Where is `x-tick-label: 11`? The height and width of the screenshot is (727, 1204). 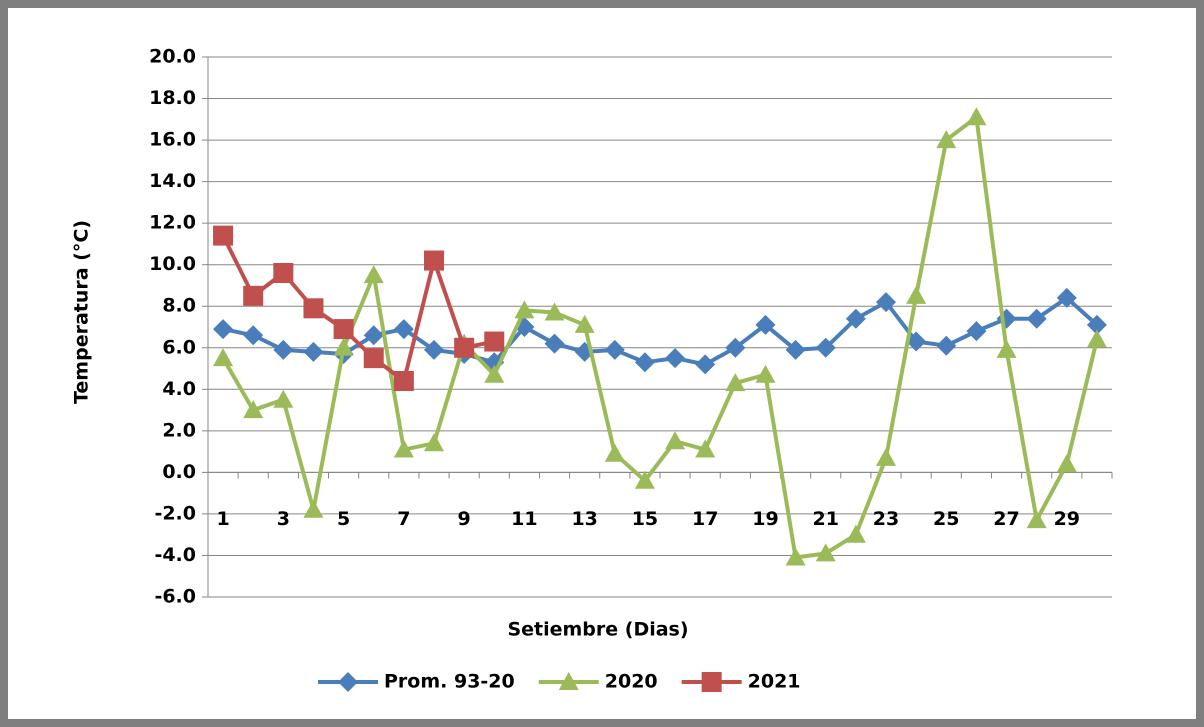 x-tick-label: 11 is located at coordinates (524, 519).